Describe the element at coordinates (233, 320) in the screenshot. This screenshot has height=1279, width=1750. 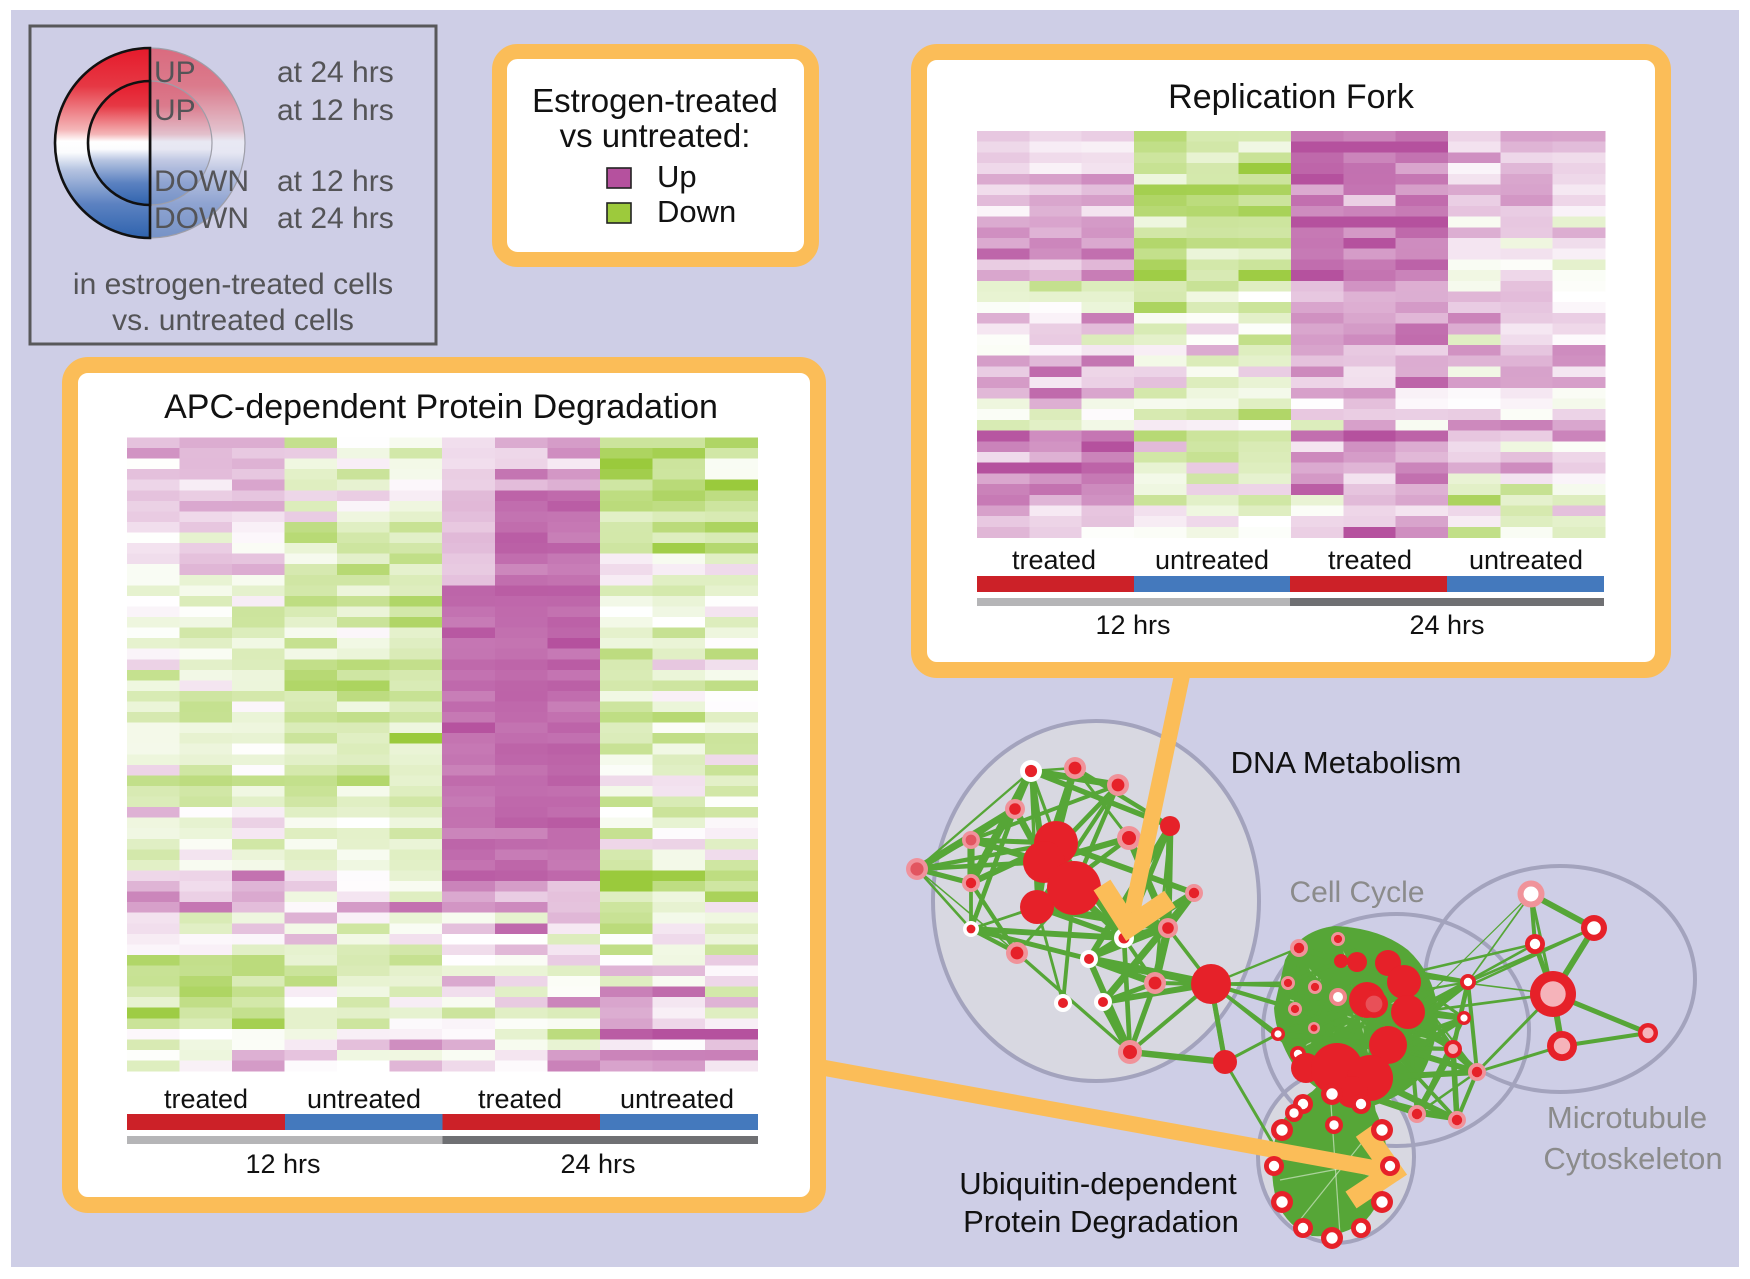
I see `svg-text: vs. untreated cells` at that location.